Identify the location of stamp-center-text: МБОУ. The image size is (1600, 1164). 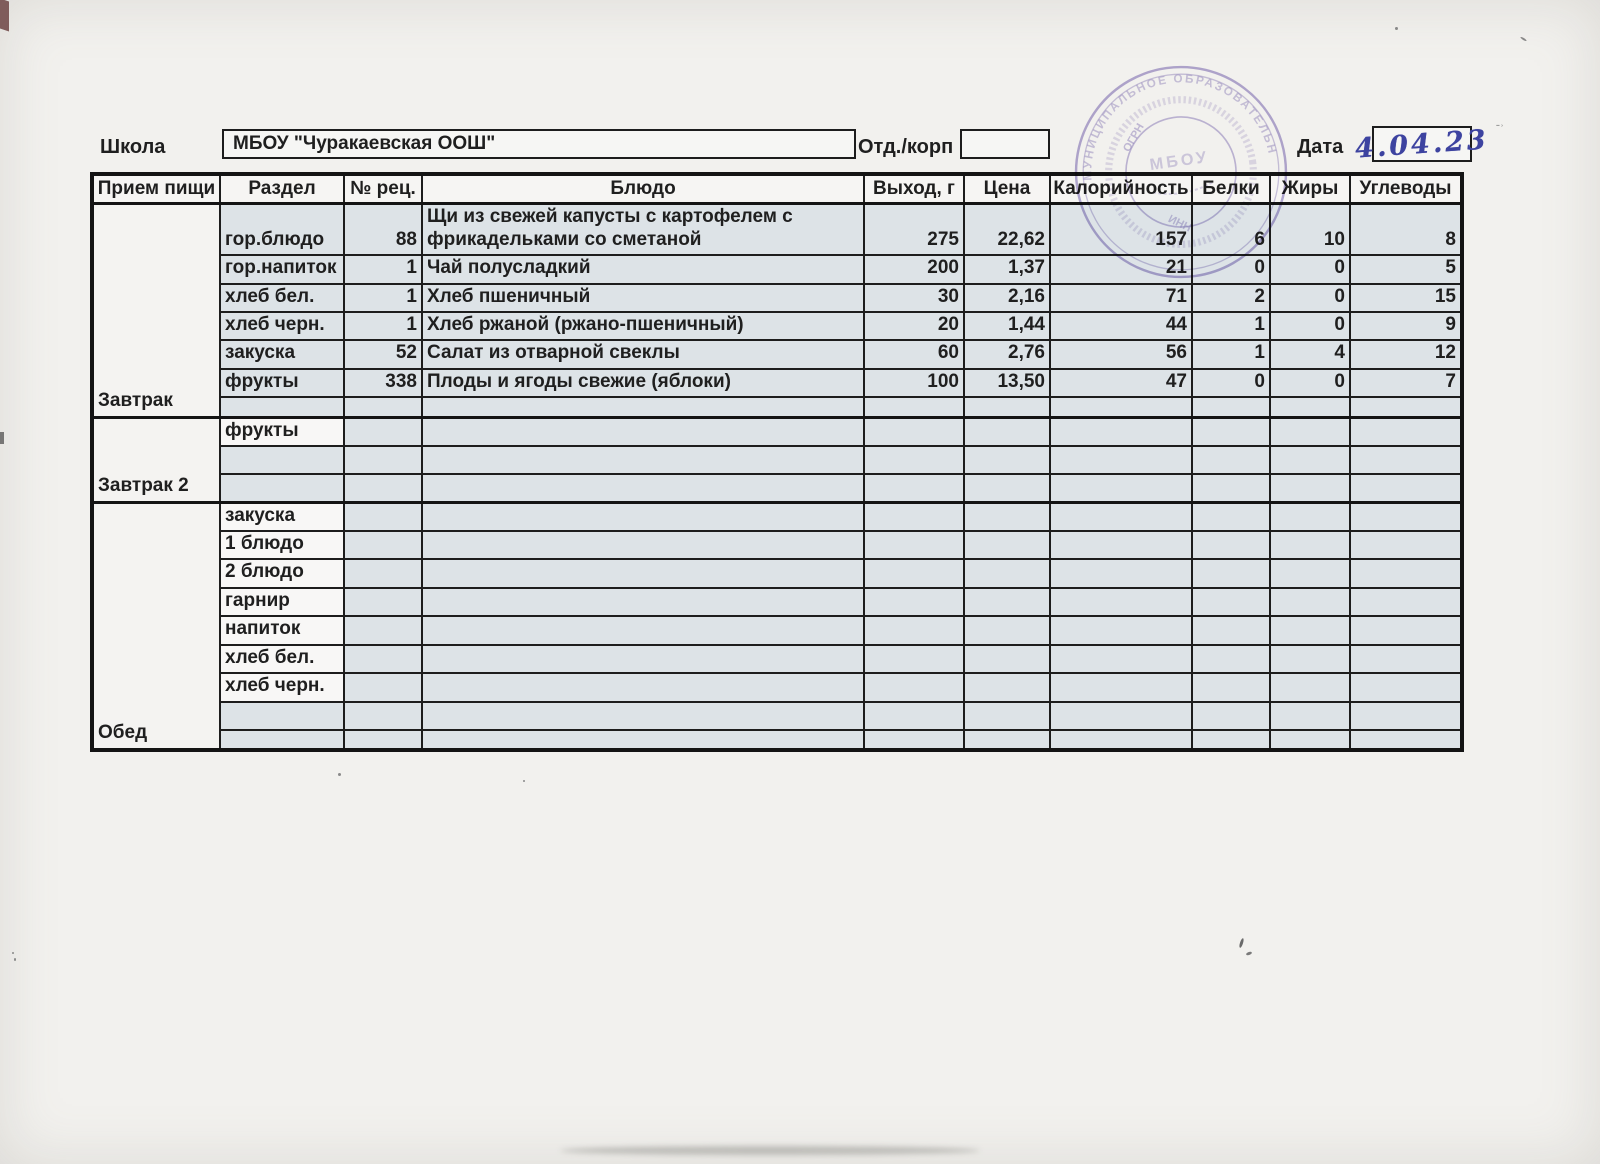
(1180, 161).